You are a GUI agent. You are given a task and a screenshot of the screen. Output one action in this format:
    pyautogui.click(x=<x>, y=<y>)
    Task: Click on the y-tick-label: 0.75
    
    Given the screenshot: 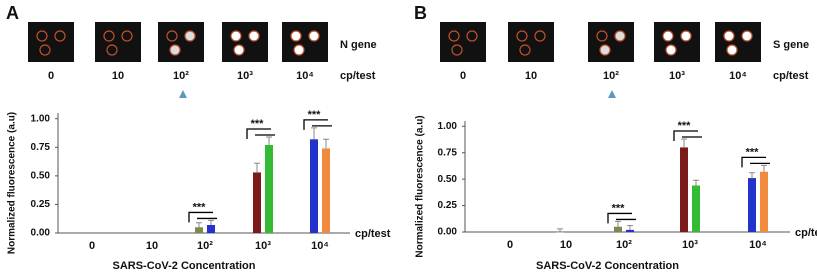 What is the action you would take?
    pyautogui.click(x=41, y=147)
    